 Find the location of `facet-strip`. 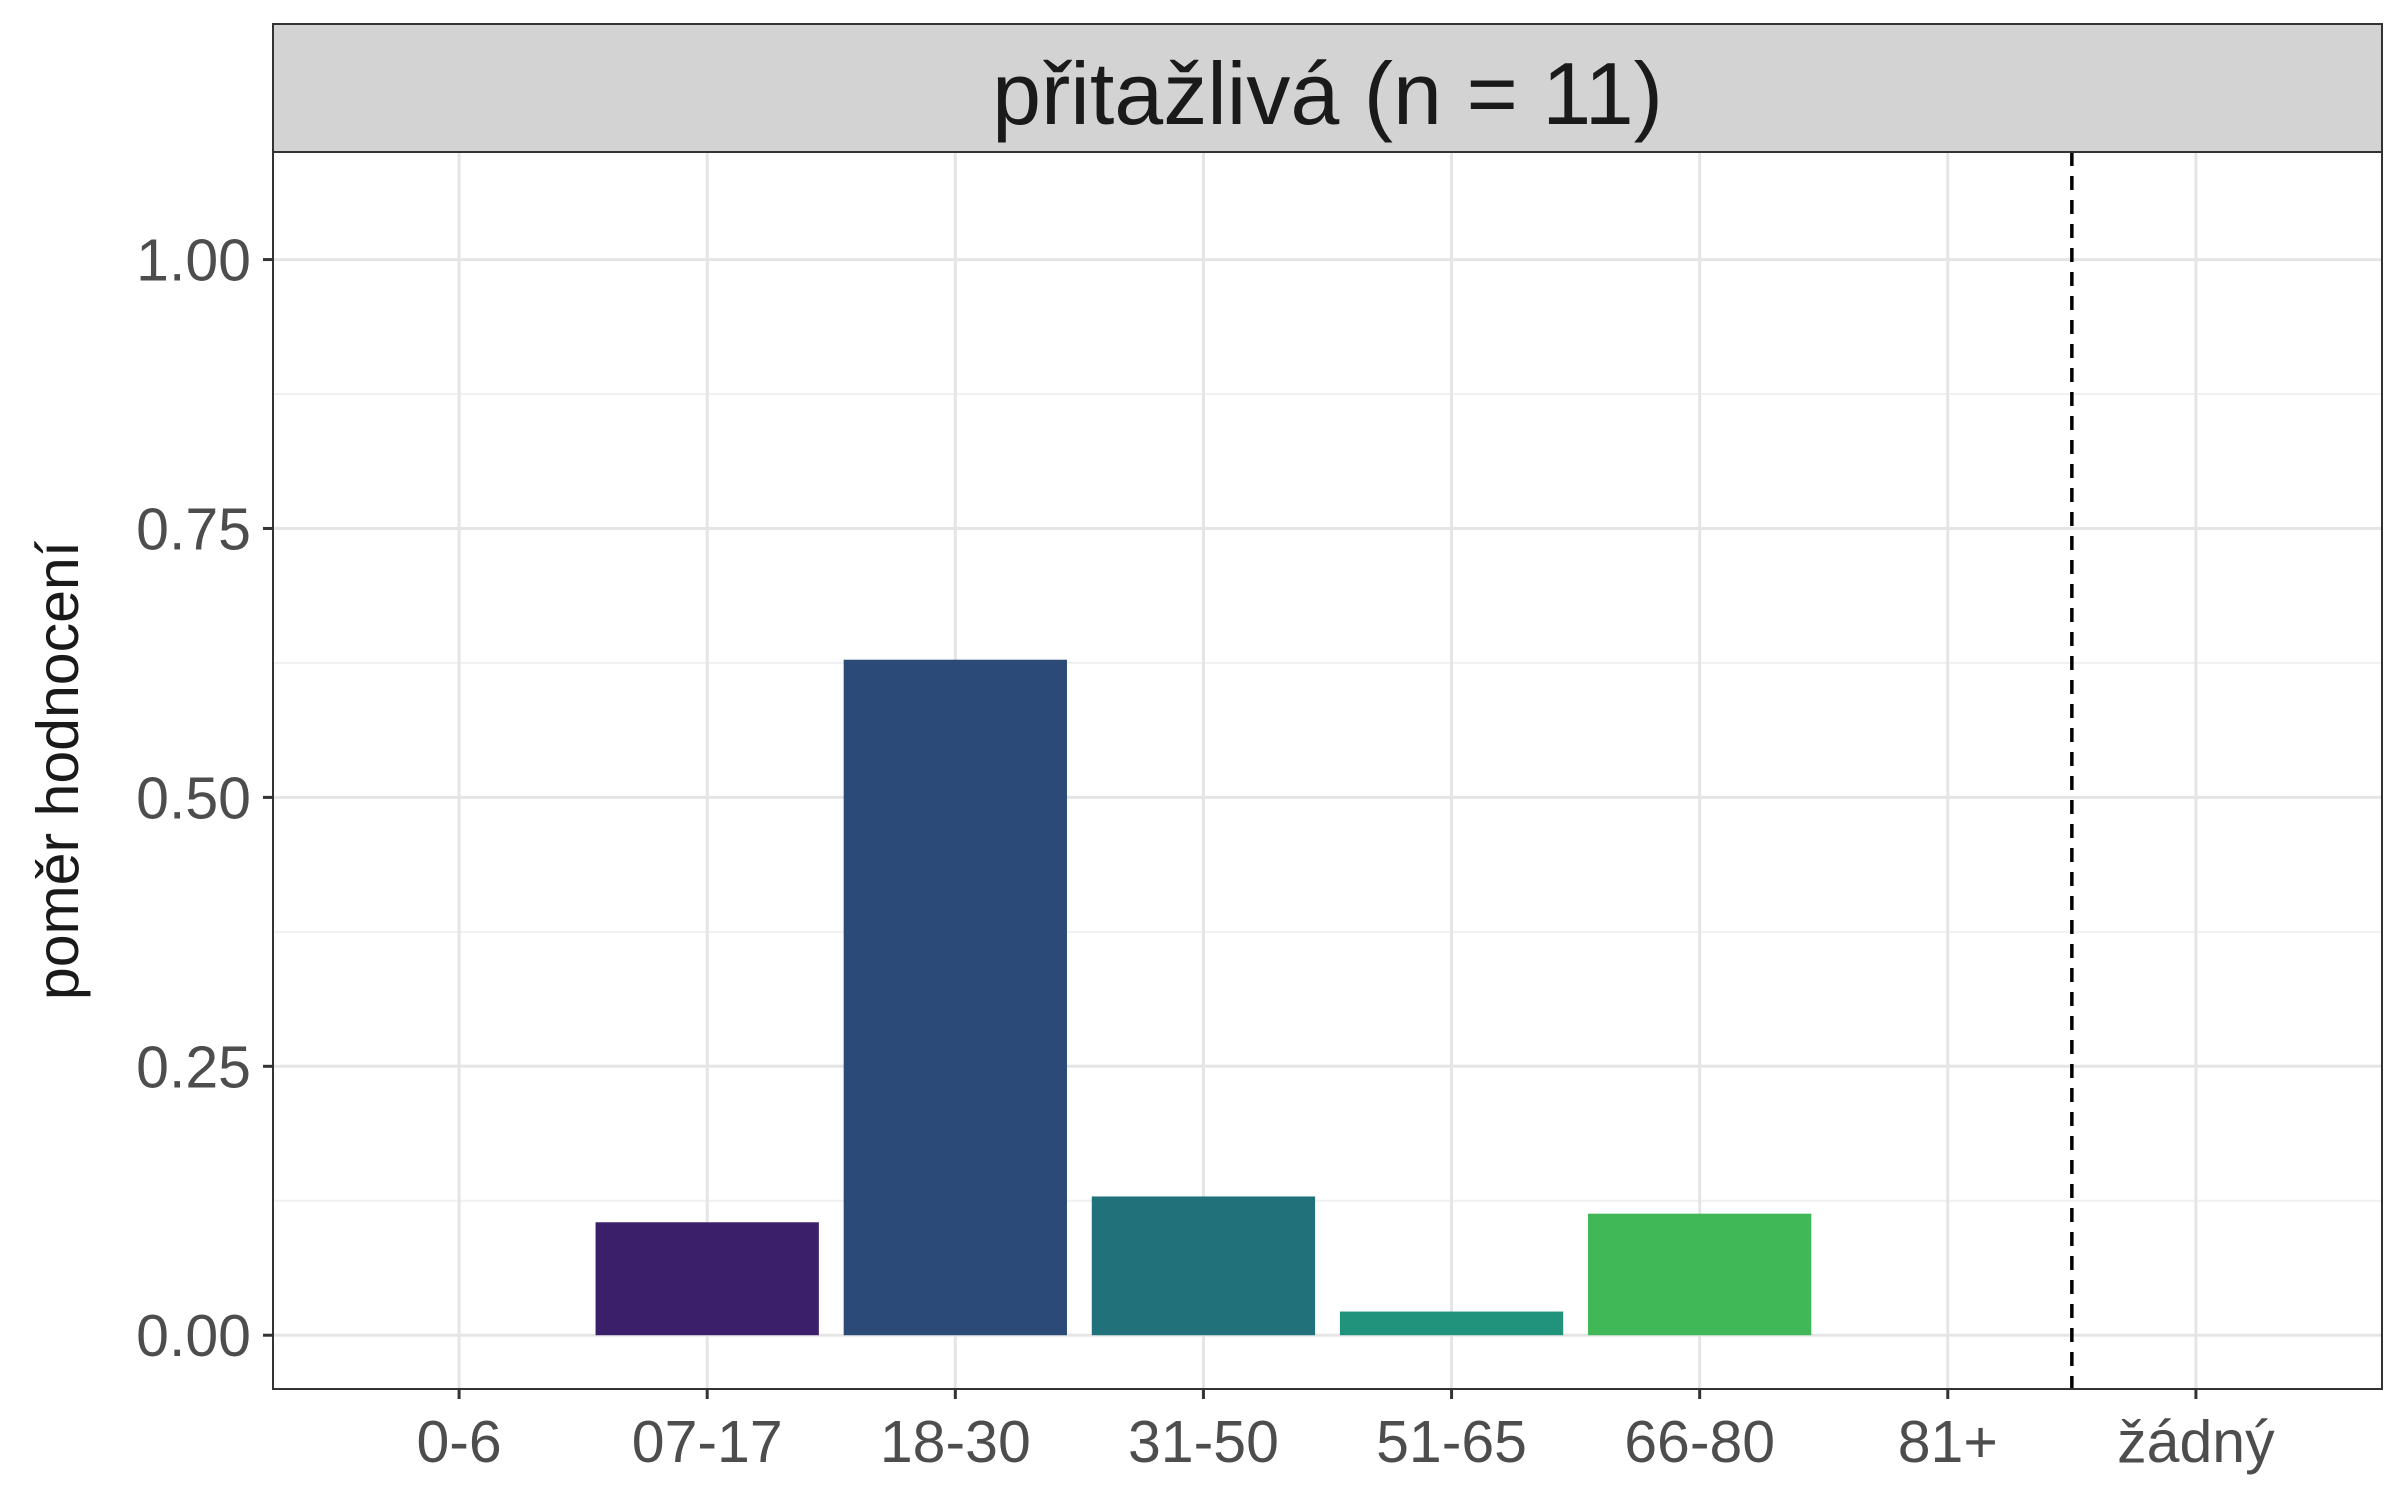

facet-strip is located at coordinates (1327, 88).